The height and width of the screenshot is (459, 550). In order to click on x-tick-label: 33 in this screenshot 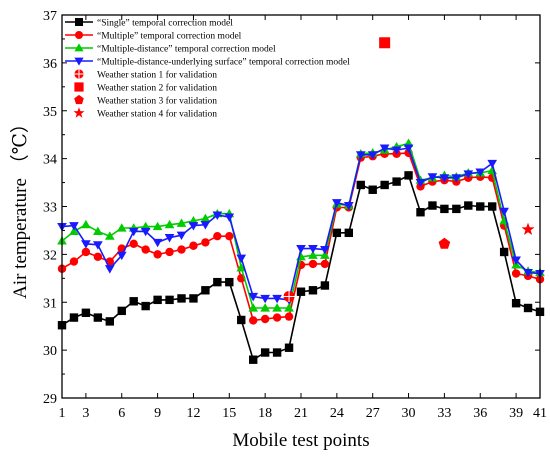, I will do `click(444, 413)`.